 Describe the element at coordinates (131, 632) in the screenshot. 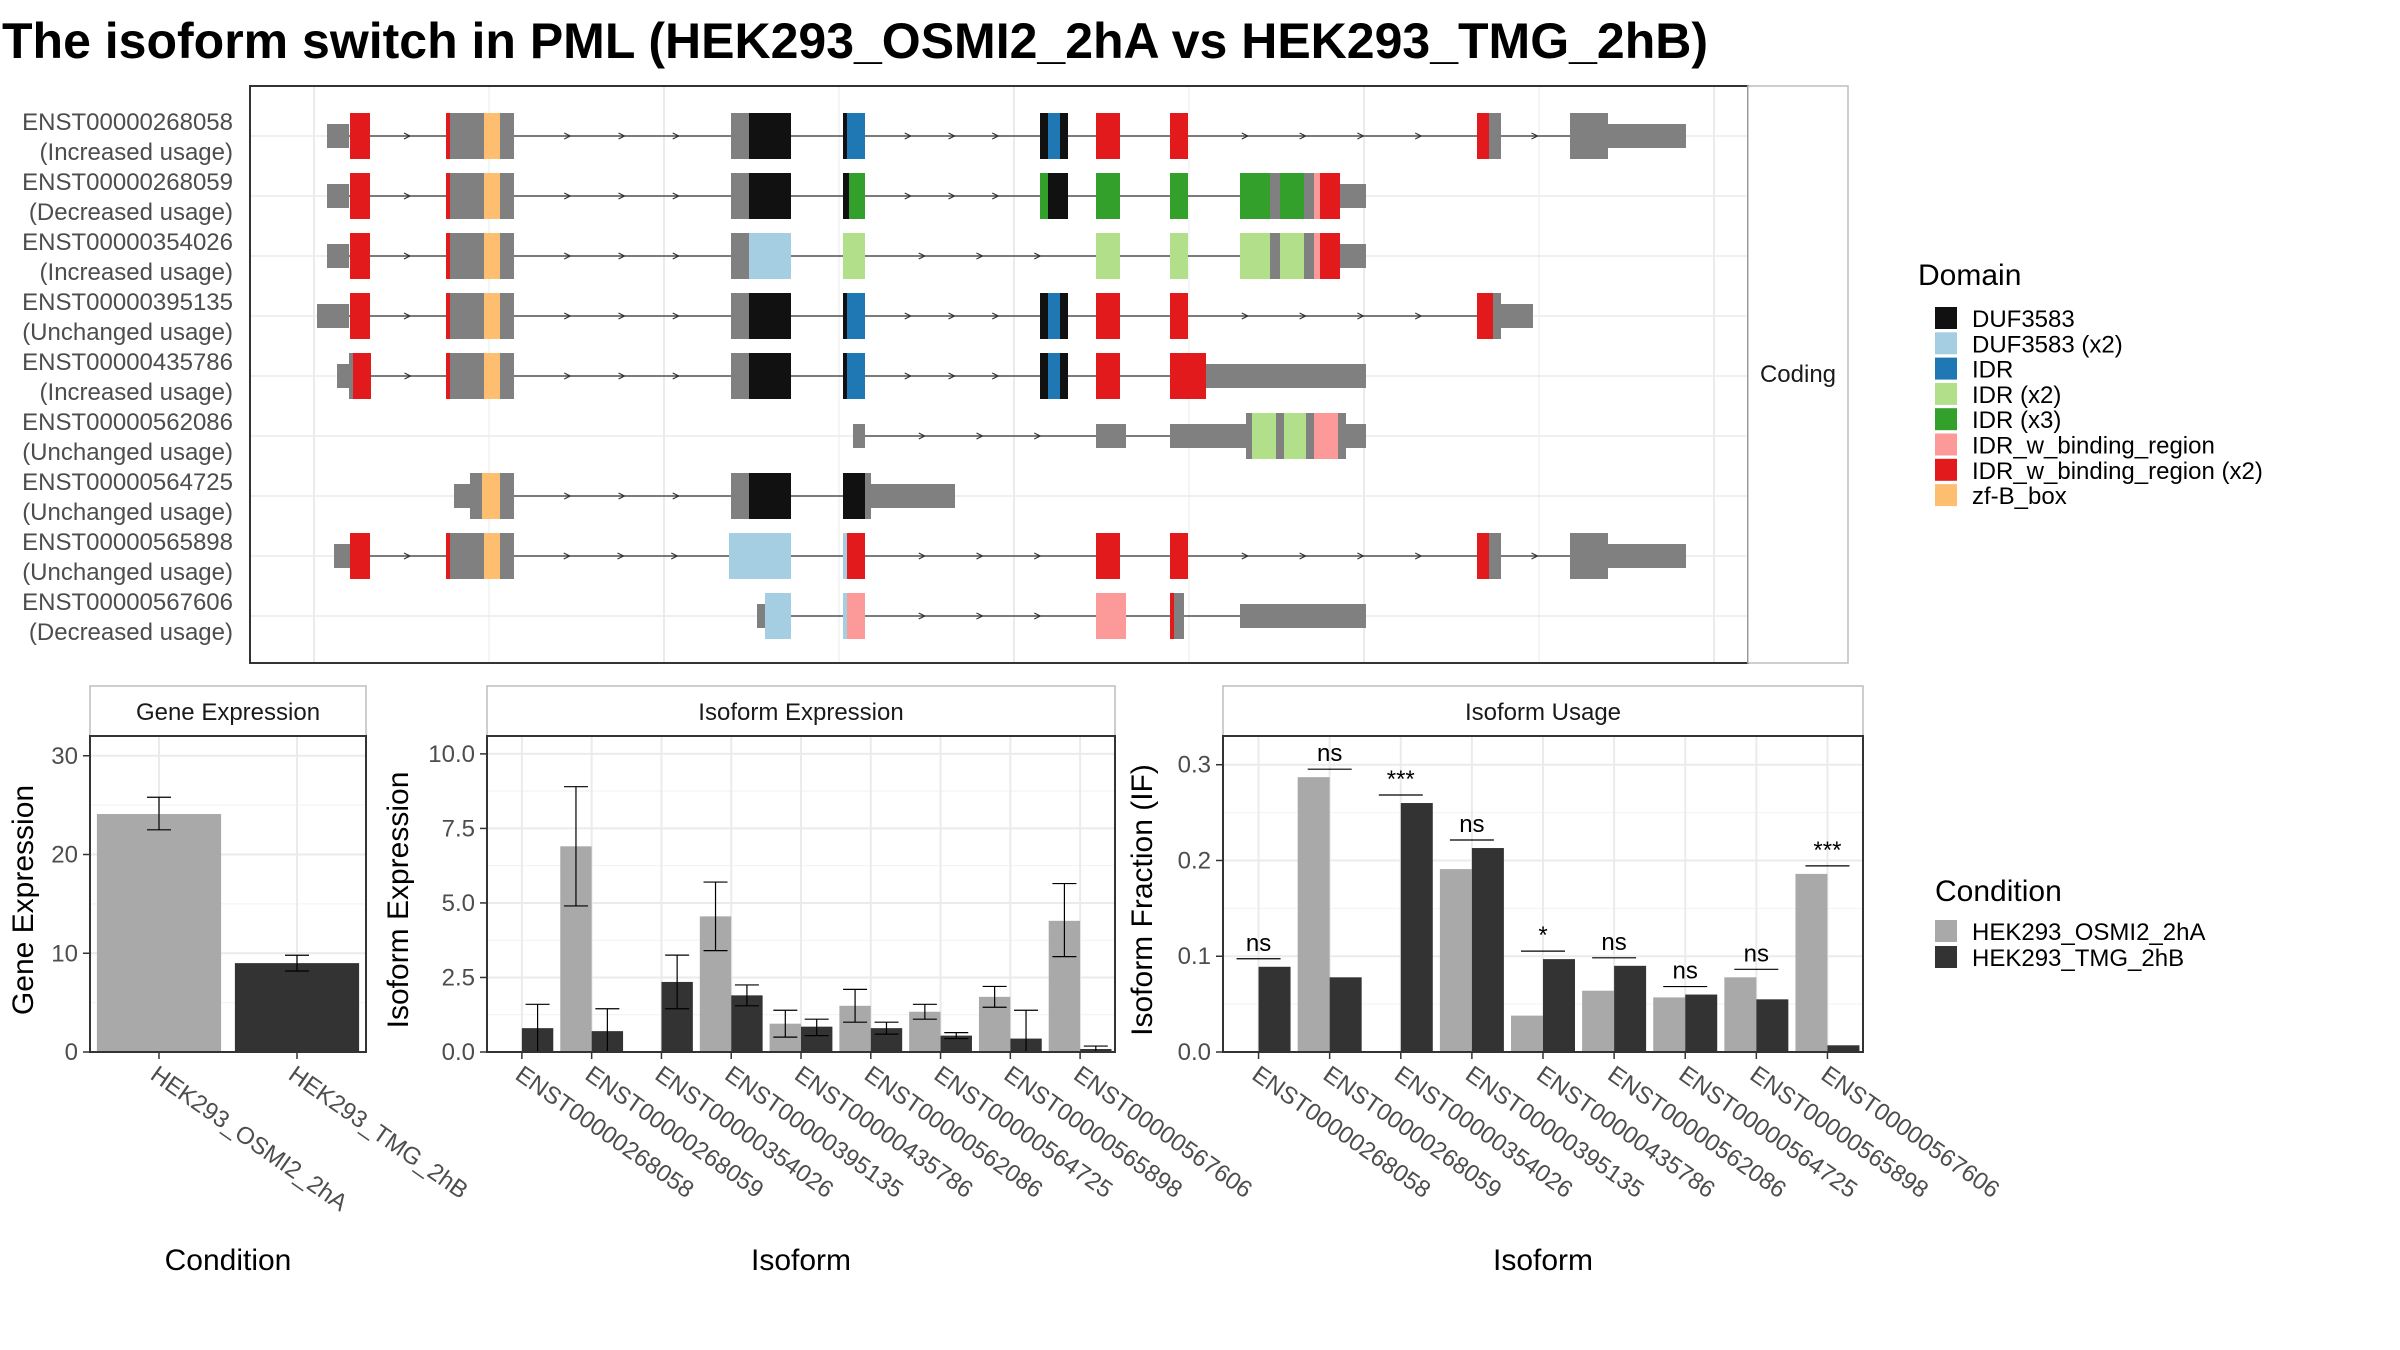

I see `isoform-usage-label: (Decreased usage)` at that location.